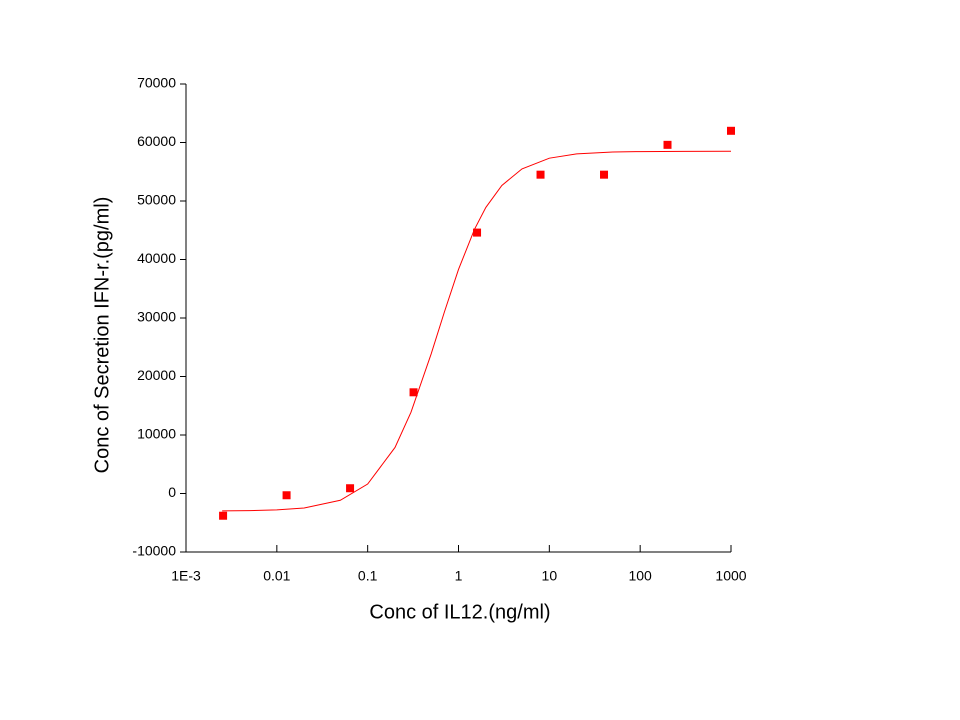 The width and height of the screenshot is (960, 720). I want to click on x-tick-label: 1000, so click(730, 576).